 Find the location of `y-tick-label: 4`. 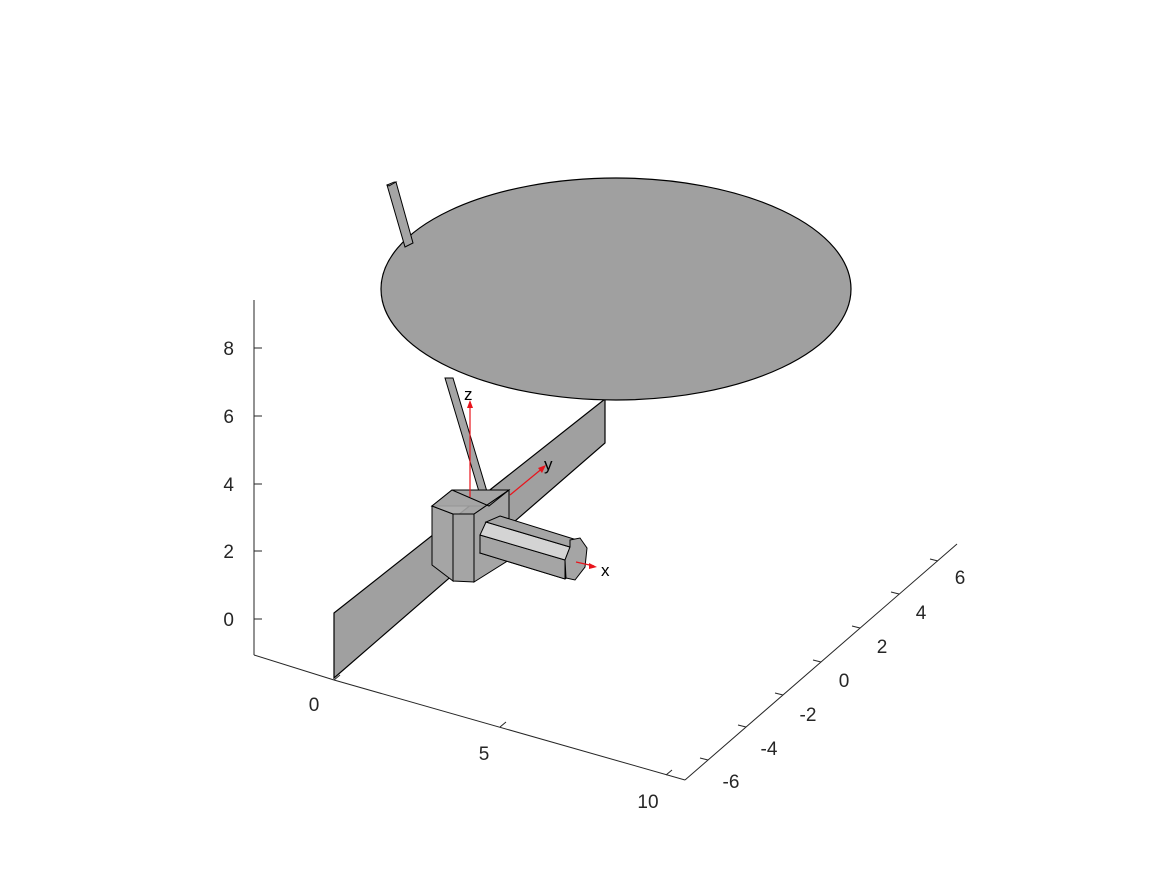

y-tick-label: 4 is located at coordinates (921, 613).